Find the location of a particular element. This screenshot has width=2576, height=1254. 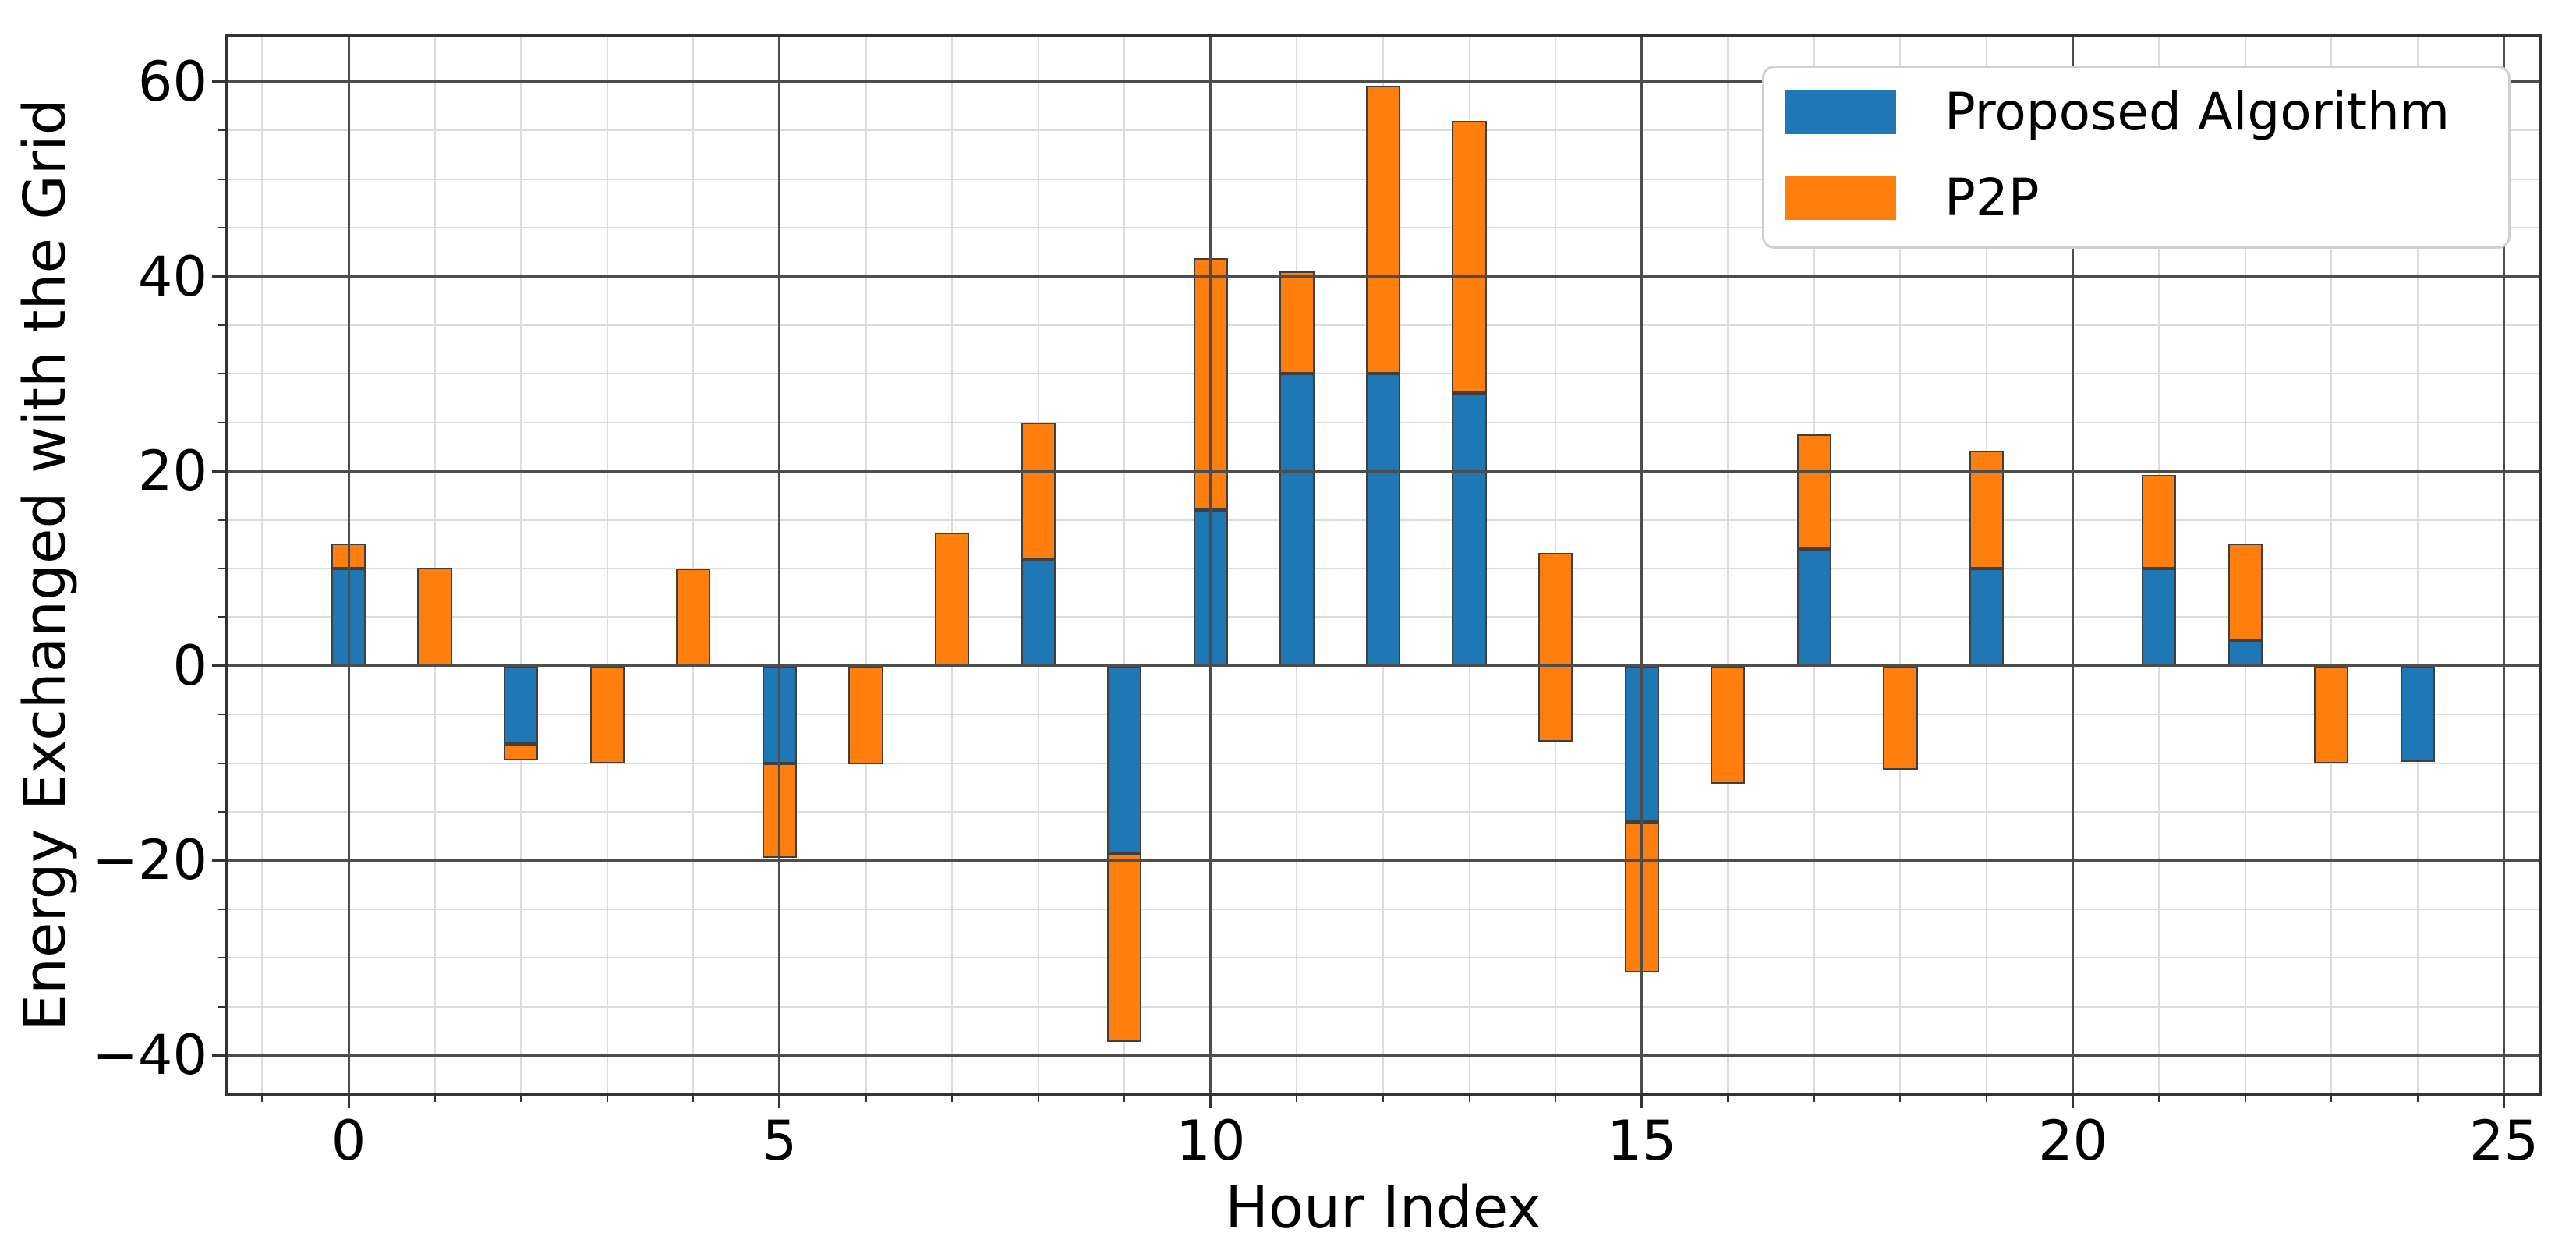

legend-swatch-p2p is located at coordinates (1840, 197).